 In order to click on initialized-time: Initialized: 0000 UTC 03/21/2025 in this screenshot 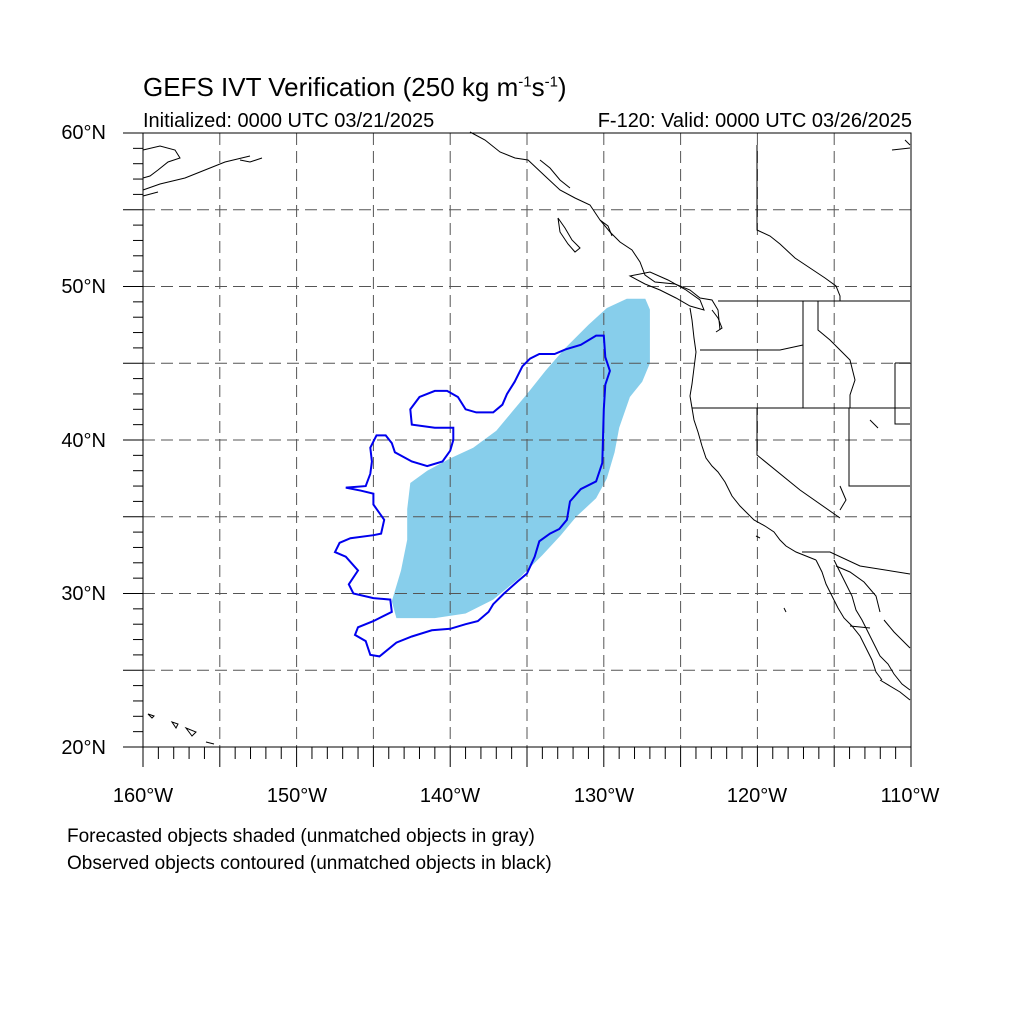, I will do `click(289, 121)`.